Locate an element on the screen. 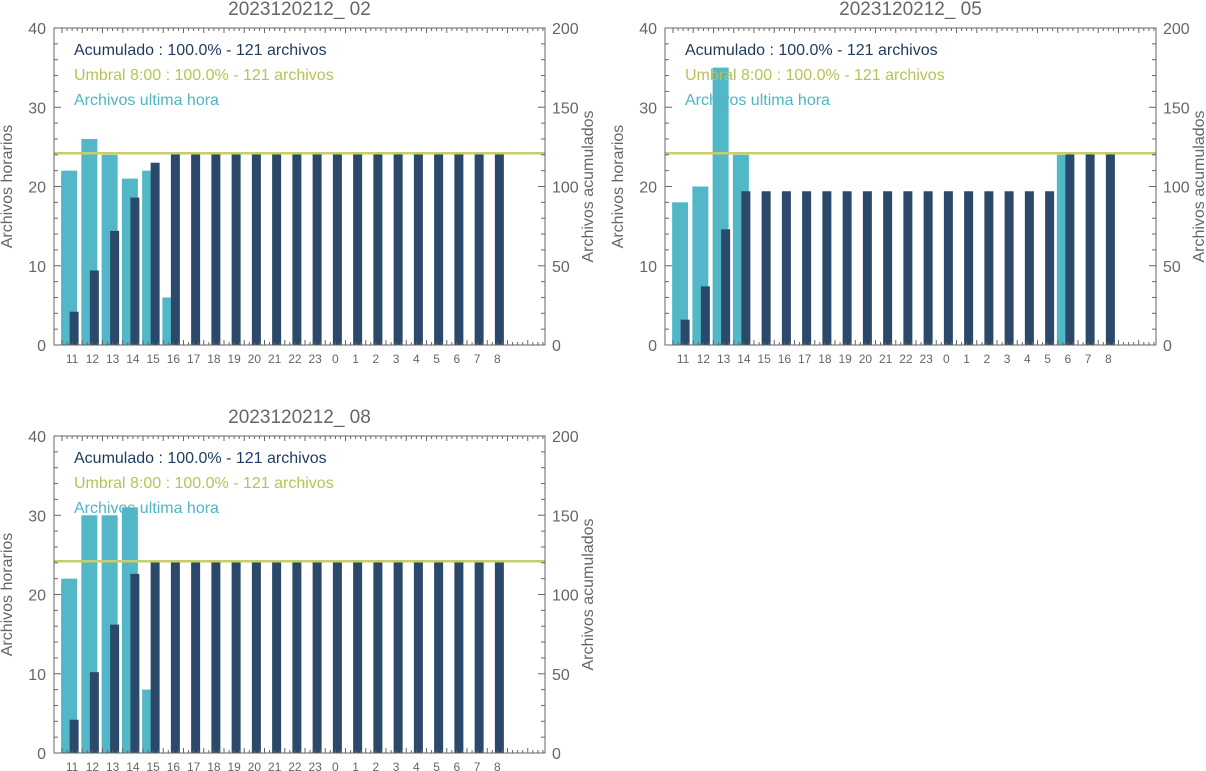 The image size is (1206, 771). y2-axis-label: Archivos acumulados is located at coordinates (1198, 186).